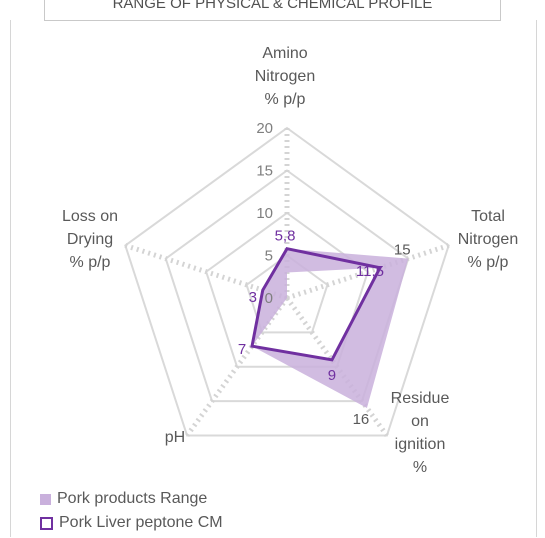 The height and width of the screenshot is (538, 545). Describe the element at coordinates (141, 522) in the screenshot. I see `legend-label-peptone: Pork Liver peptone CM` at that location.